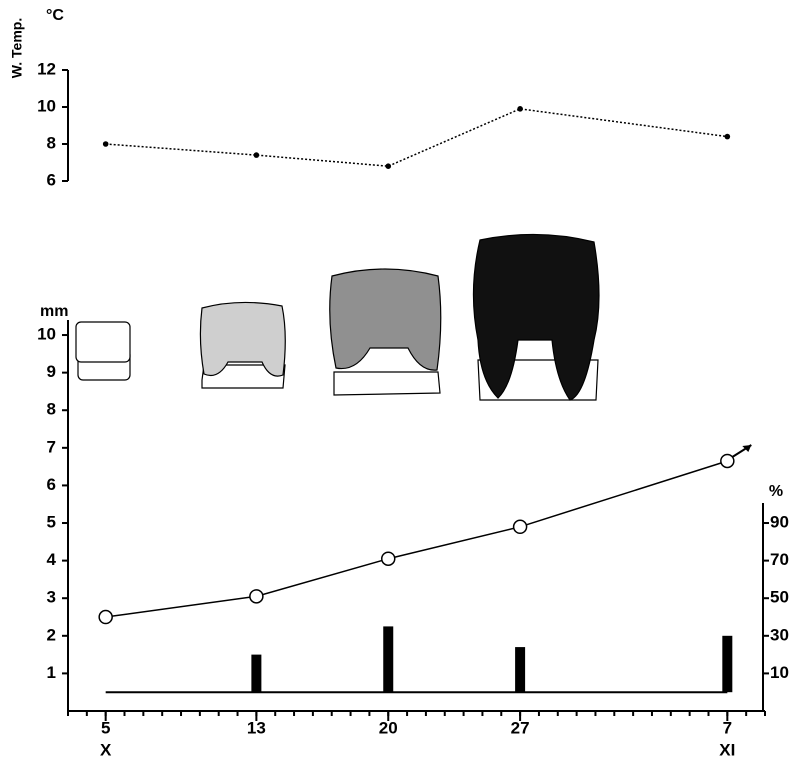  Describe the element at coordinates (779, 597) in the screenshot. I see `y2-tick-label: 50` at that location.